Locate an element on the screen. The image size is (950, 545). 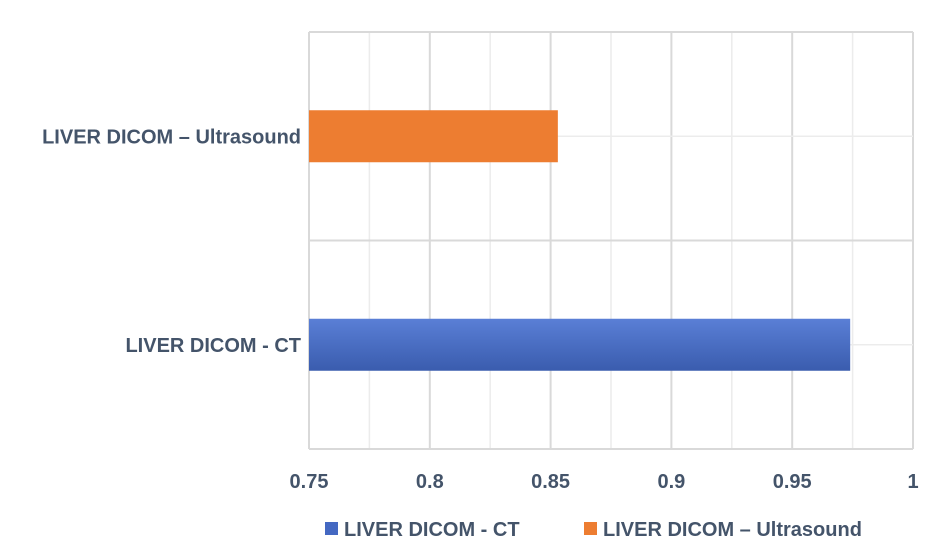
x-tick-label: 0.75 is located at coordinates (309, 482).